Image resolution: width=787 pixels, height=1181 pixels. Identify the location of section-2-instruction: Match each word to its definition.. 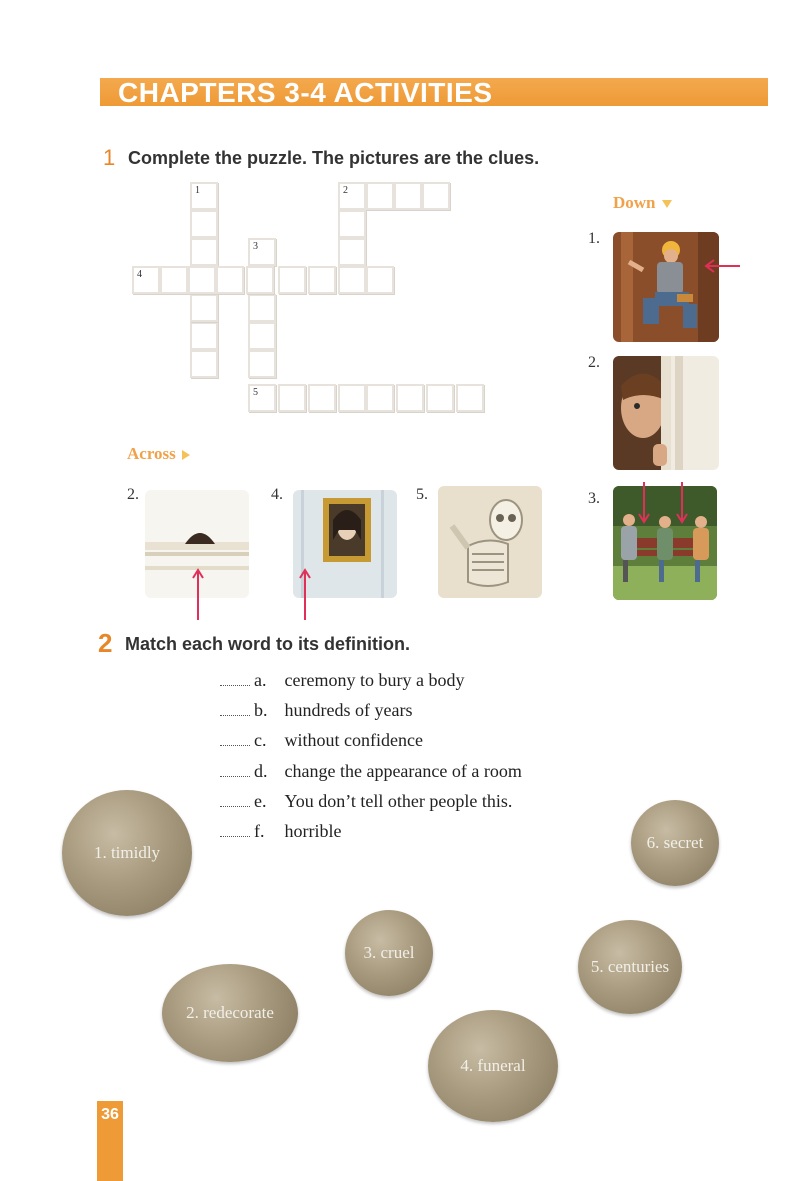
(268, 644).